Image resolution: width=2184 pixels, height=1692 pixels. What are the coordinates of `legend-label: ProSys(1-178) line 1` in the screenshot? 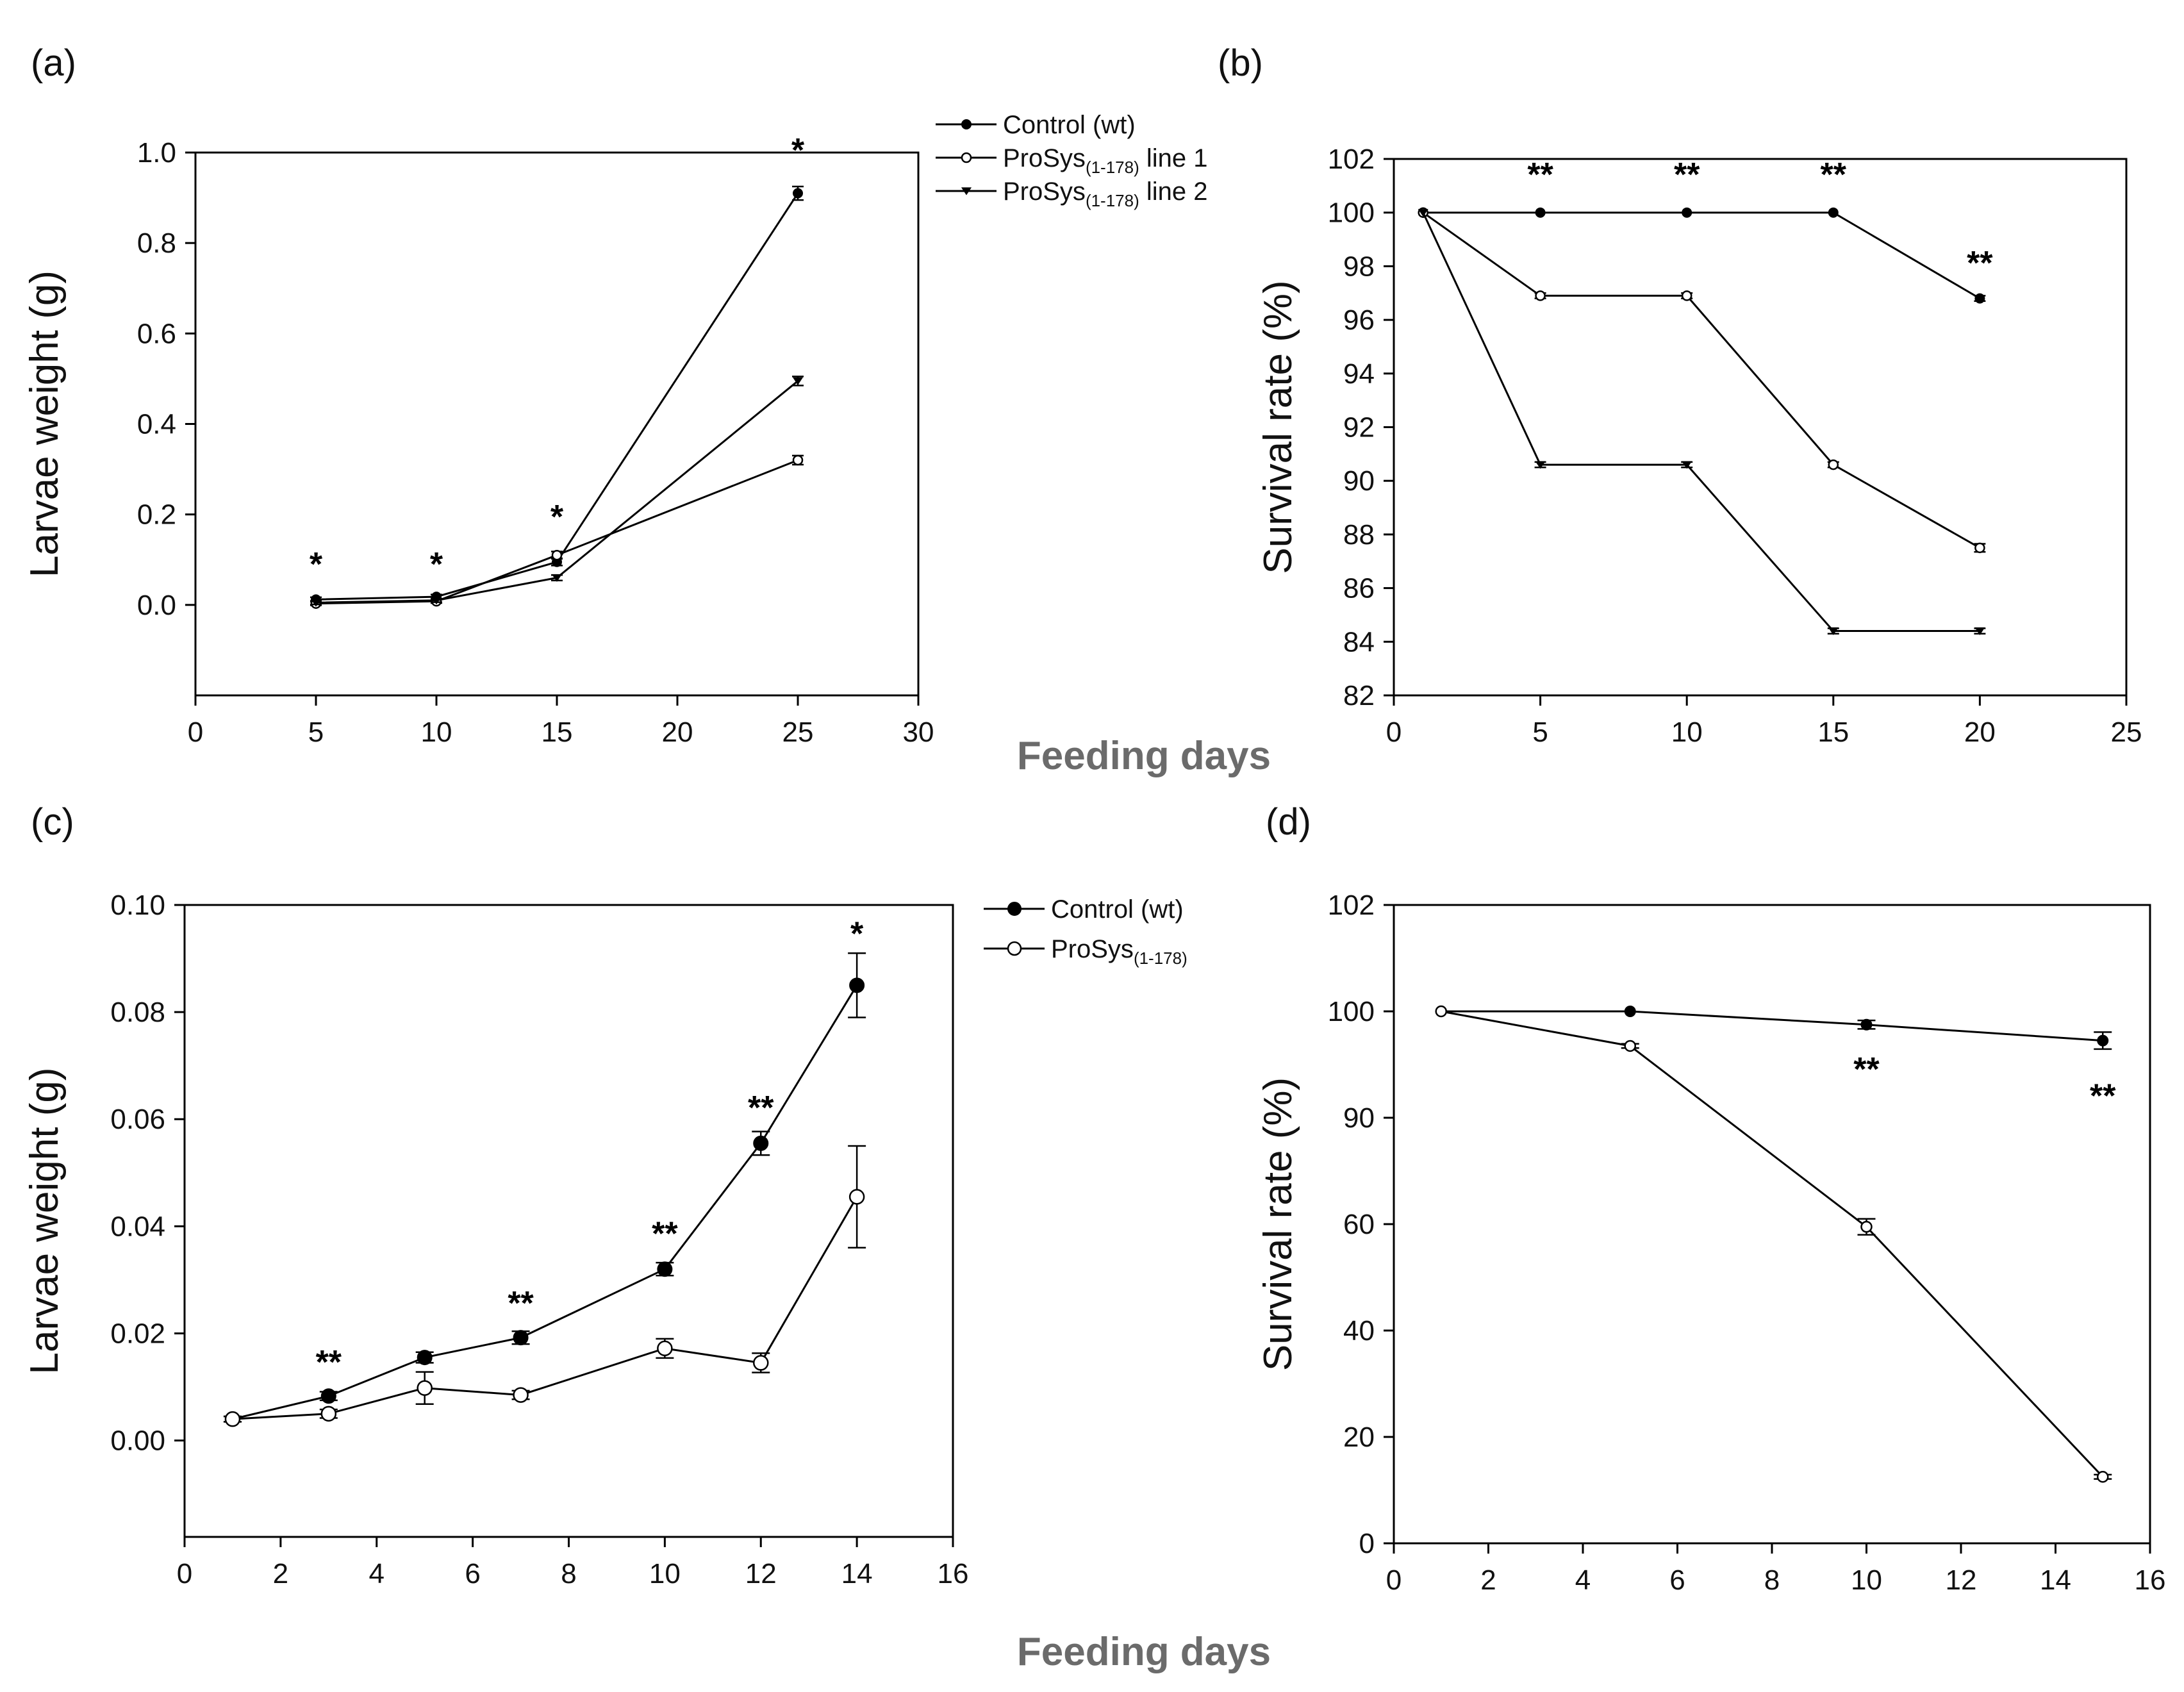 It's located at (1105, 160).